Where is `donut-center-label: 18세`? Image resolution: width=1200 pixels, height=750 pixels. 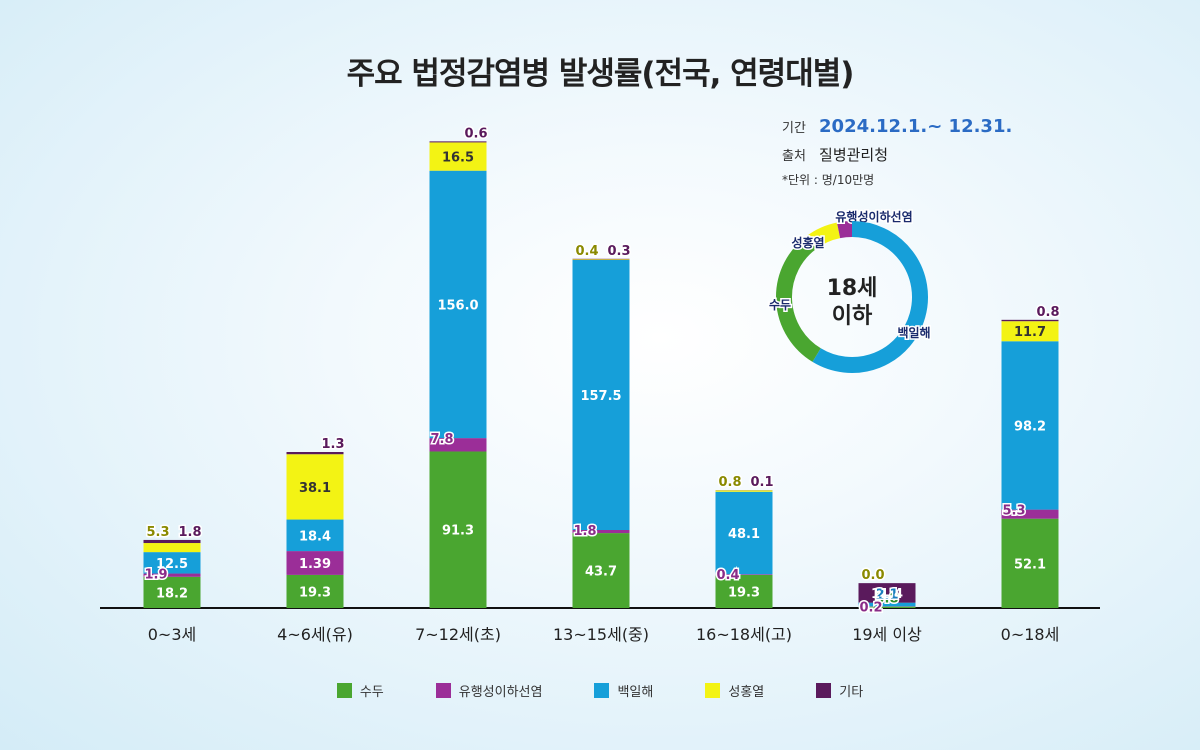 donut-center-label: 18세 is located at coordinates (852, 288).